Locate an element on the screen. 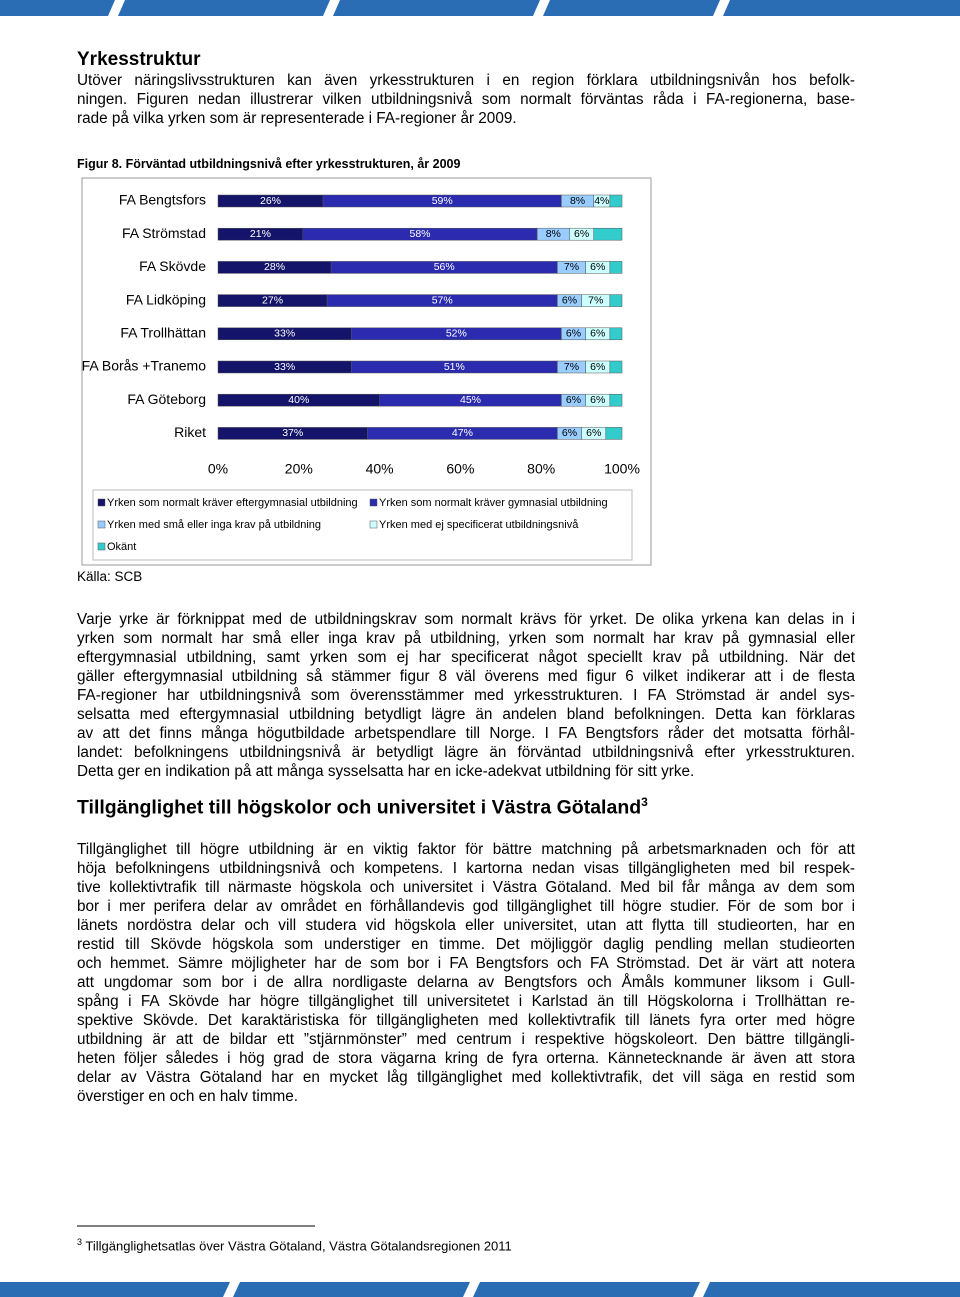 This screenshot has width=960, height=1297. value-label: 40% is located at coordinates (298, 400).